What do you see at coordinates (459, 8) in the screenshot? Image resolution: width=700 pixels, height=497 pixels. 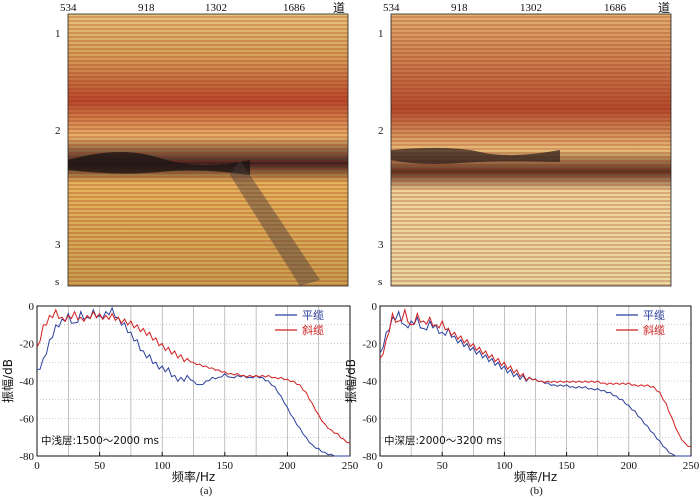 I see `trace-tick-918-b: 918` at bounding box center [459, 8].